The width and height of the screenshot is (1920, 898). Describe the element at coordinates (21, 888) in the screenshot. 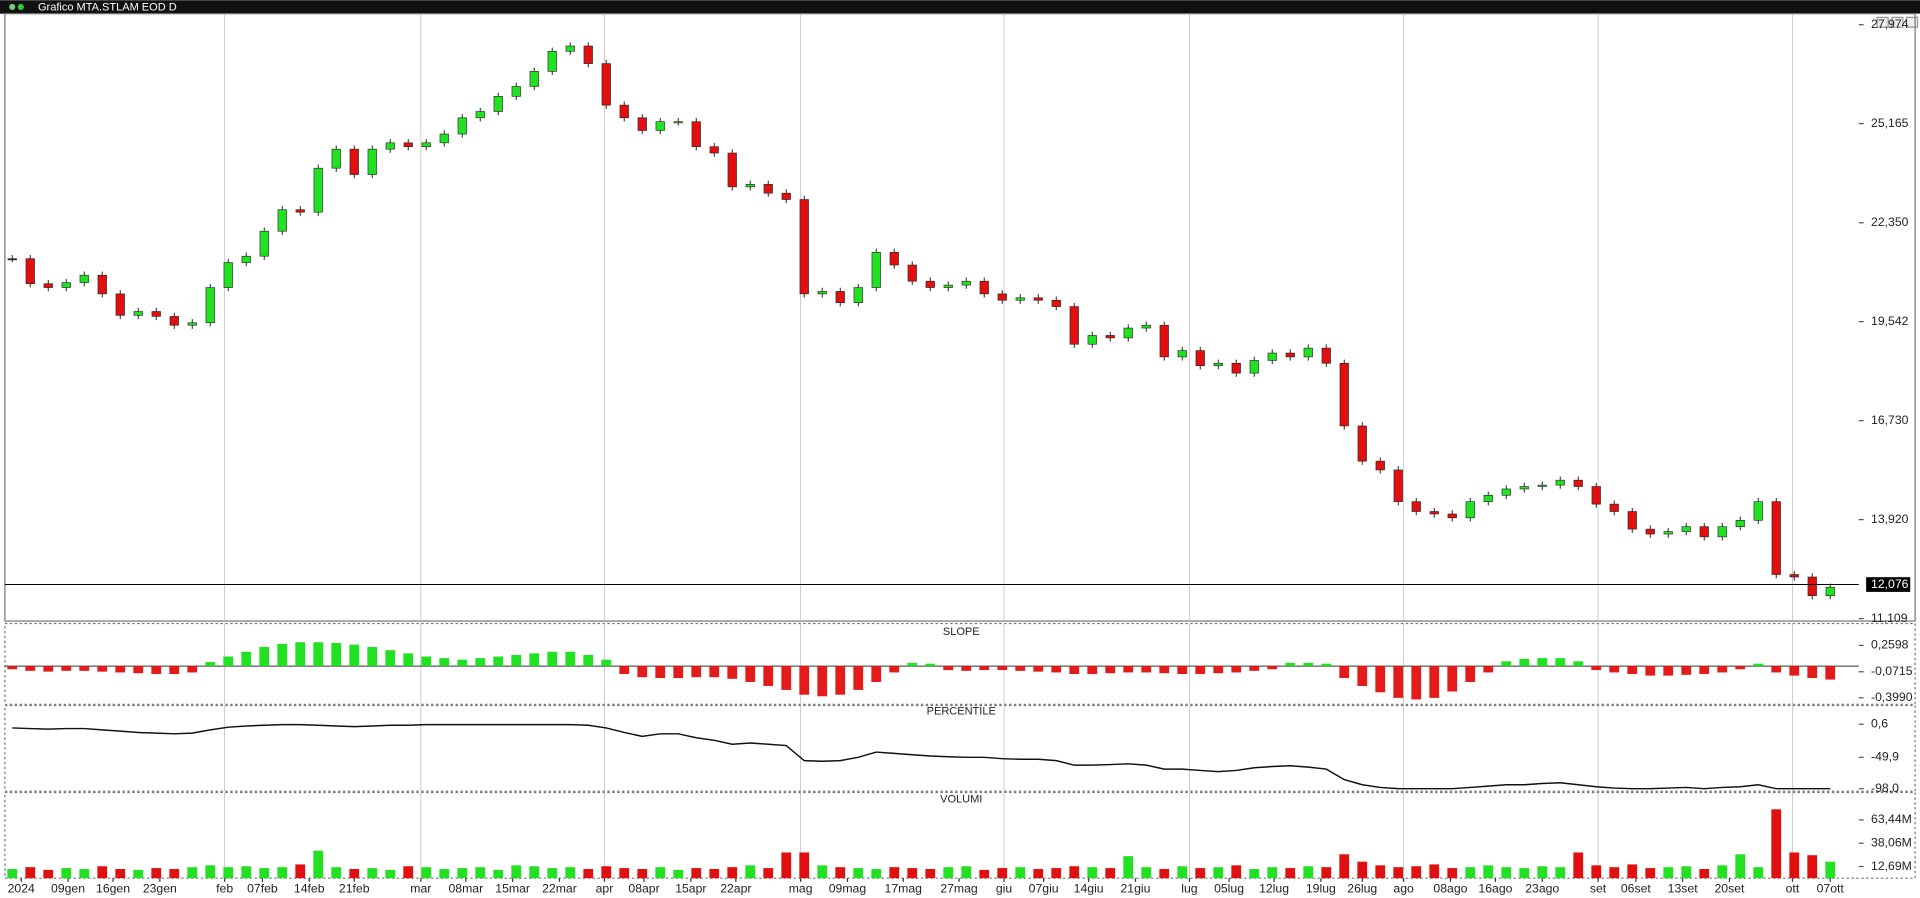

I see `x-tick-label: 2024` at that location.